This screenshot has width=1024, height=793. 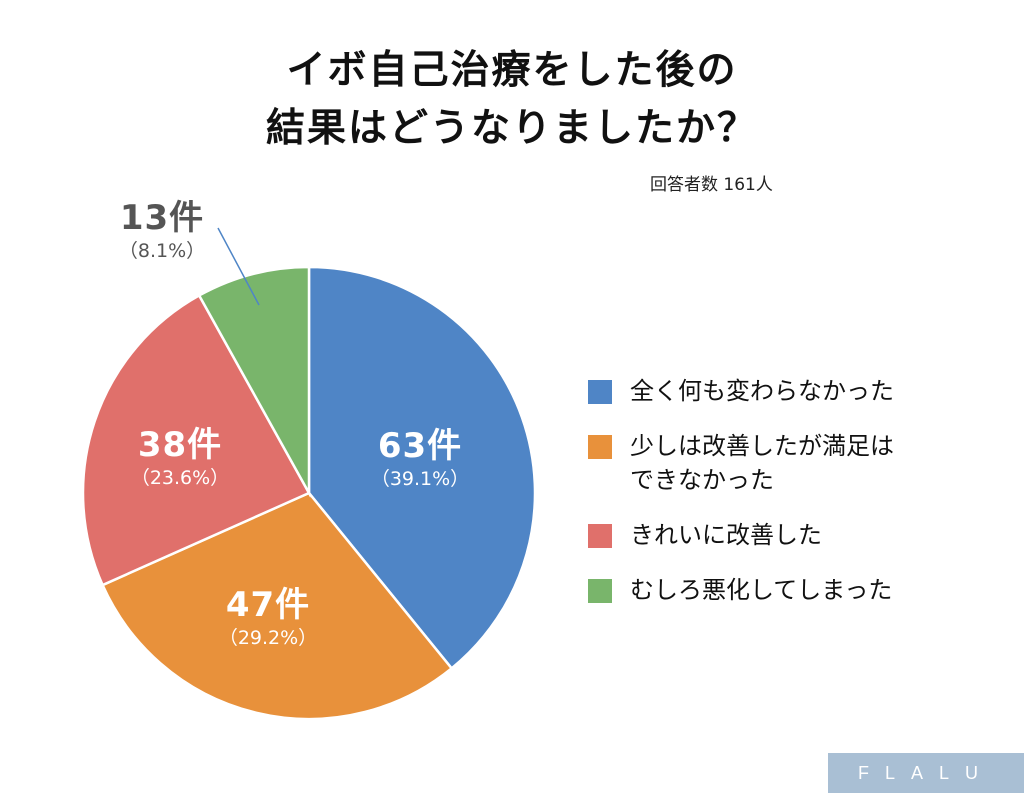 I want to click on legend-label-partial-line-1: 少しは改善したが満足は, so click(x=762, y=446).